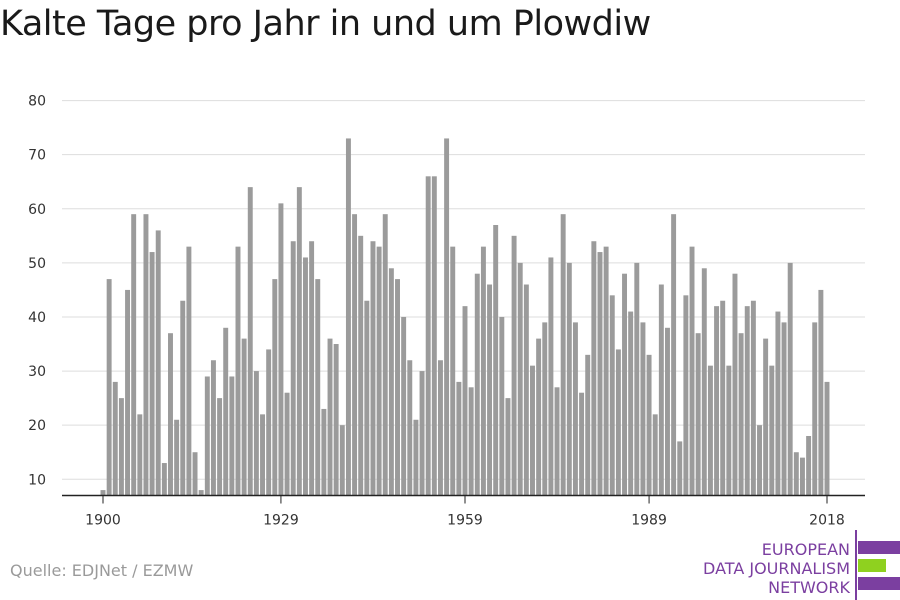 This screenshot has height=600, width=900. Describe the element at coordinates (710, 430) in the screenshot. I see `bar-1999` at that location.